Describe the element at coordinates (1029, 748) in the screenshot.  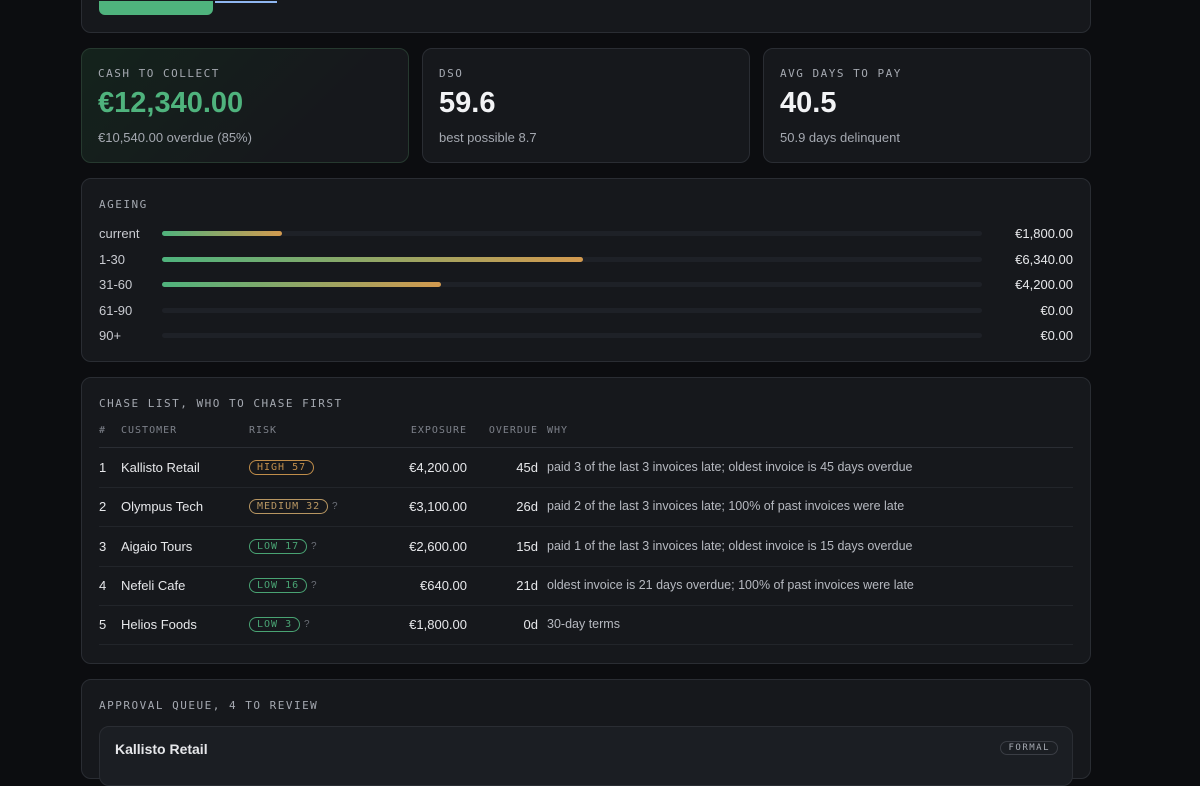
I see `tone-badge: FORMAL` at that location.